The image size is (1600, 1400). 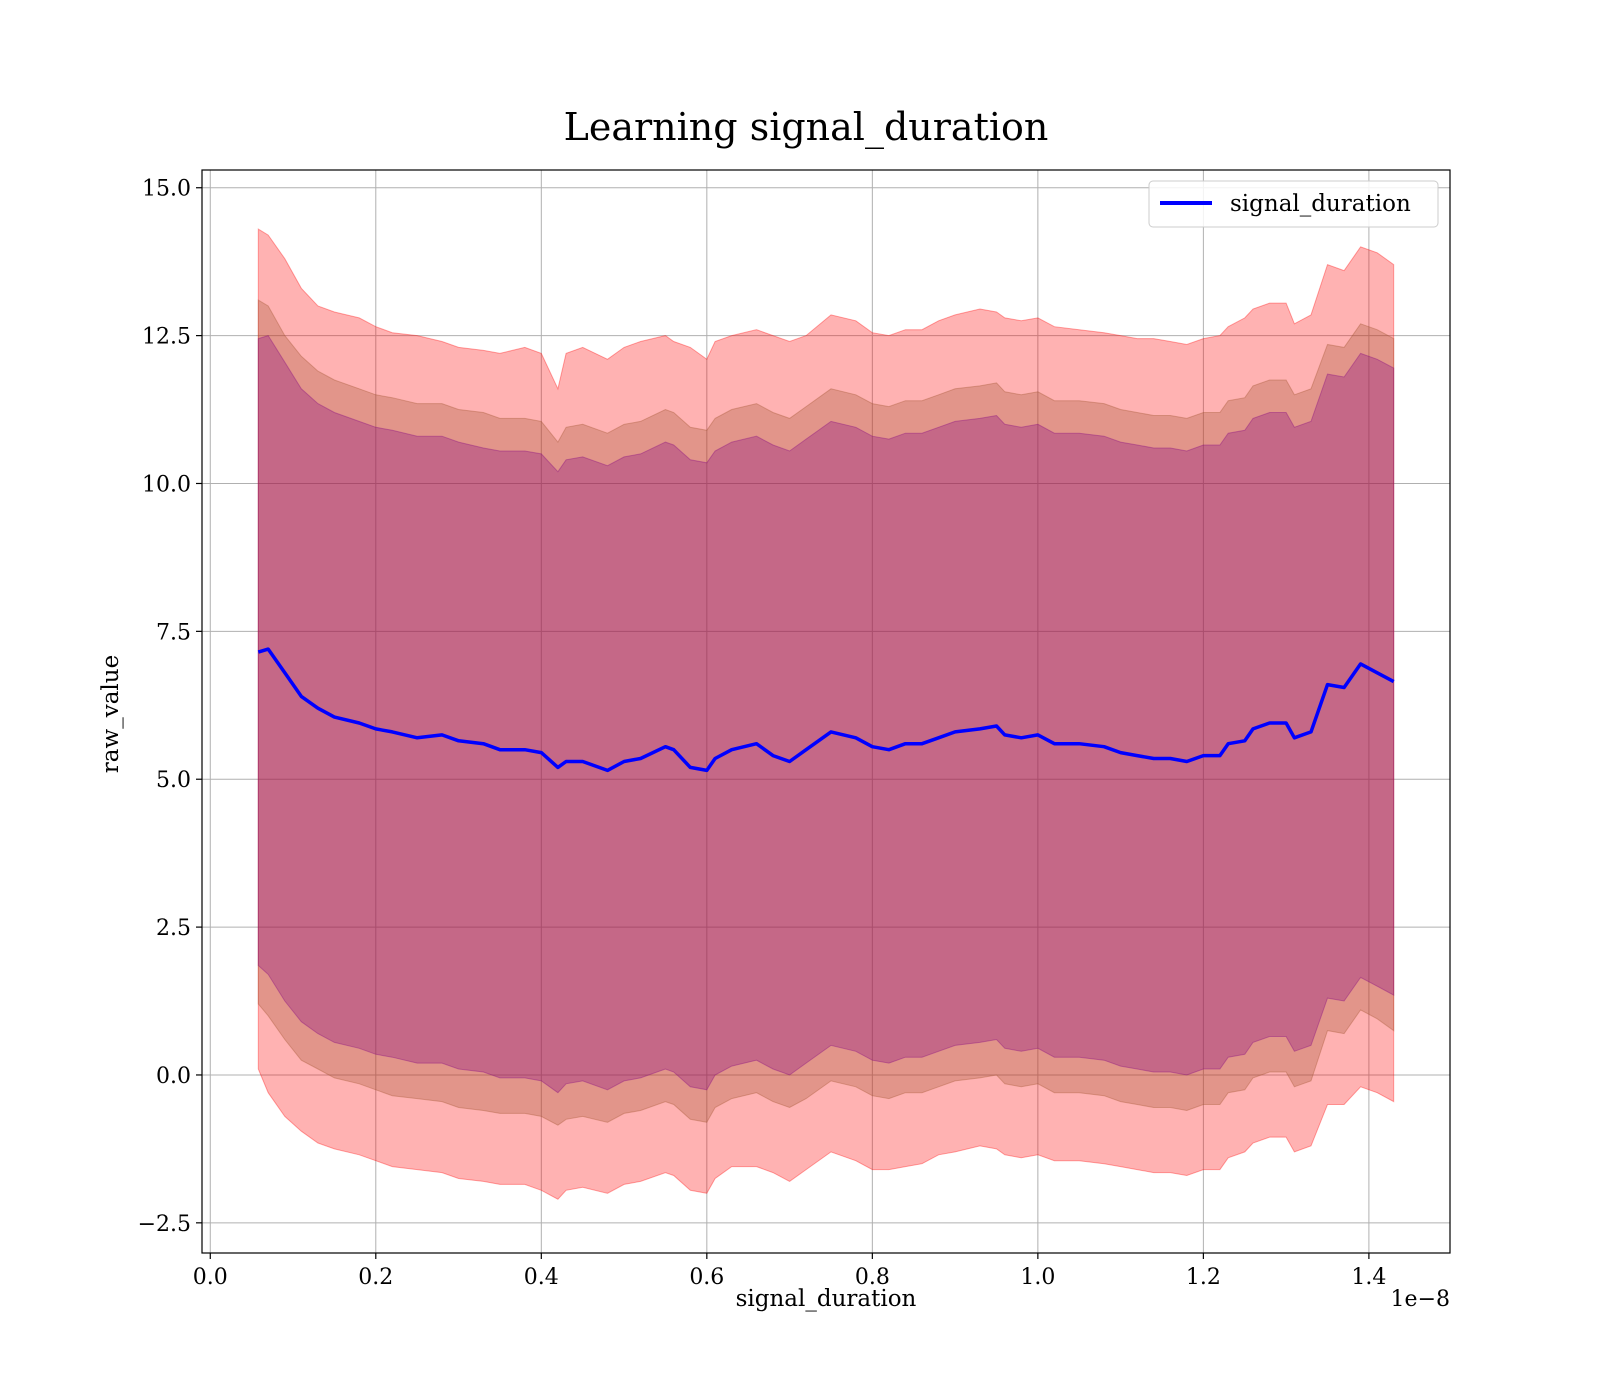 I want to click on x-axis-label: signal_duration, so click(x=826, y=1299).